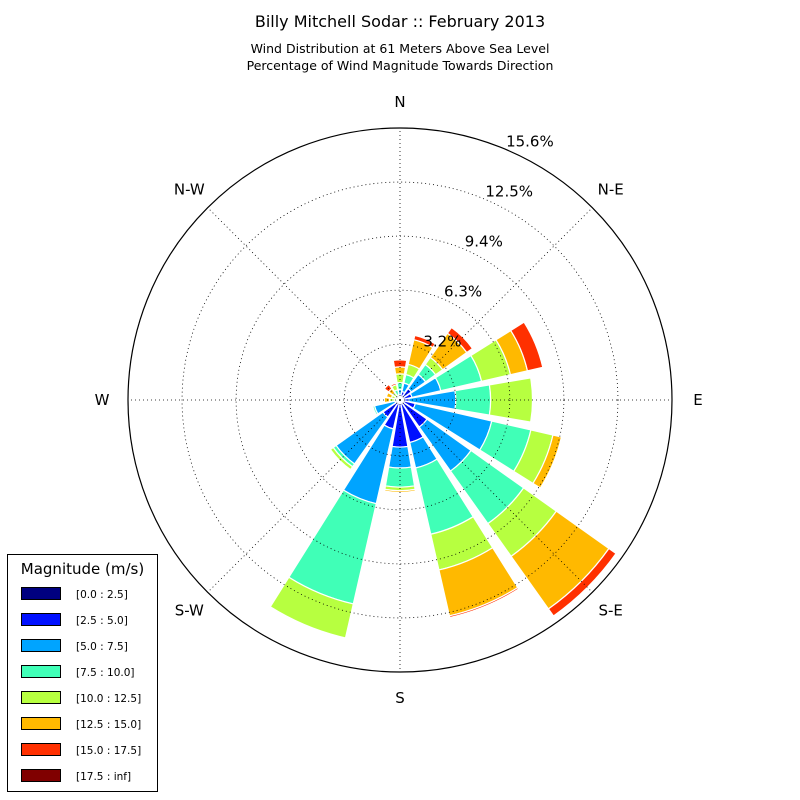 This screenshot has width=800, height=800. Describe the element at coordinates (102, 595) in the screenshot. I see `legend-label: [0.0 : 2.5]` at that location.